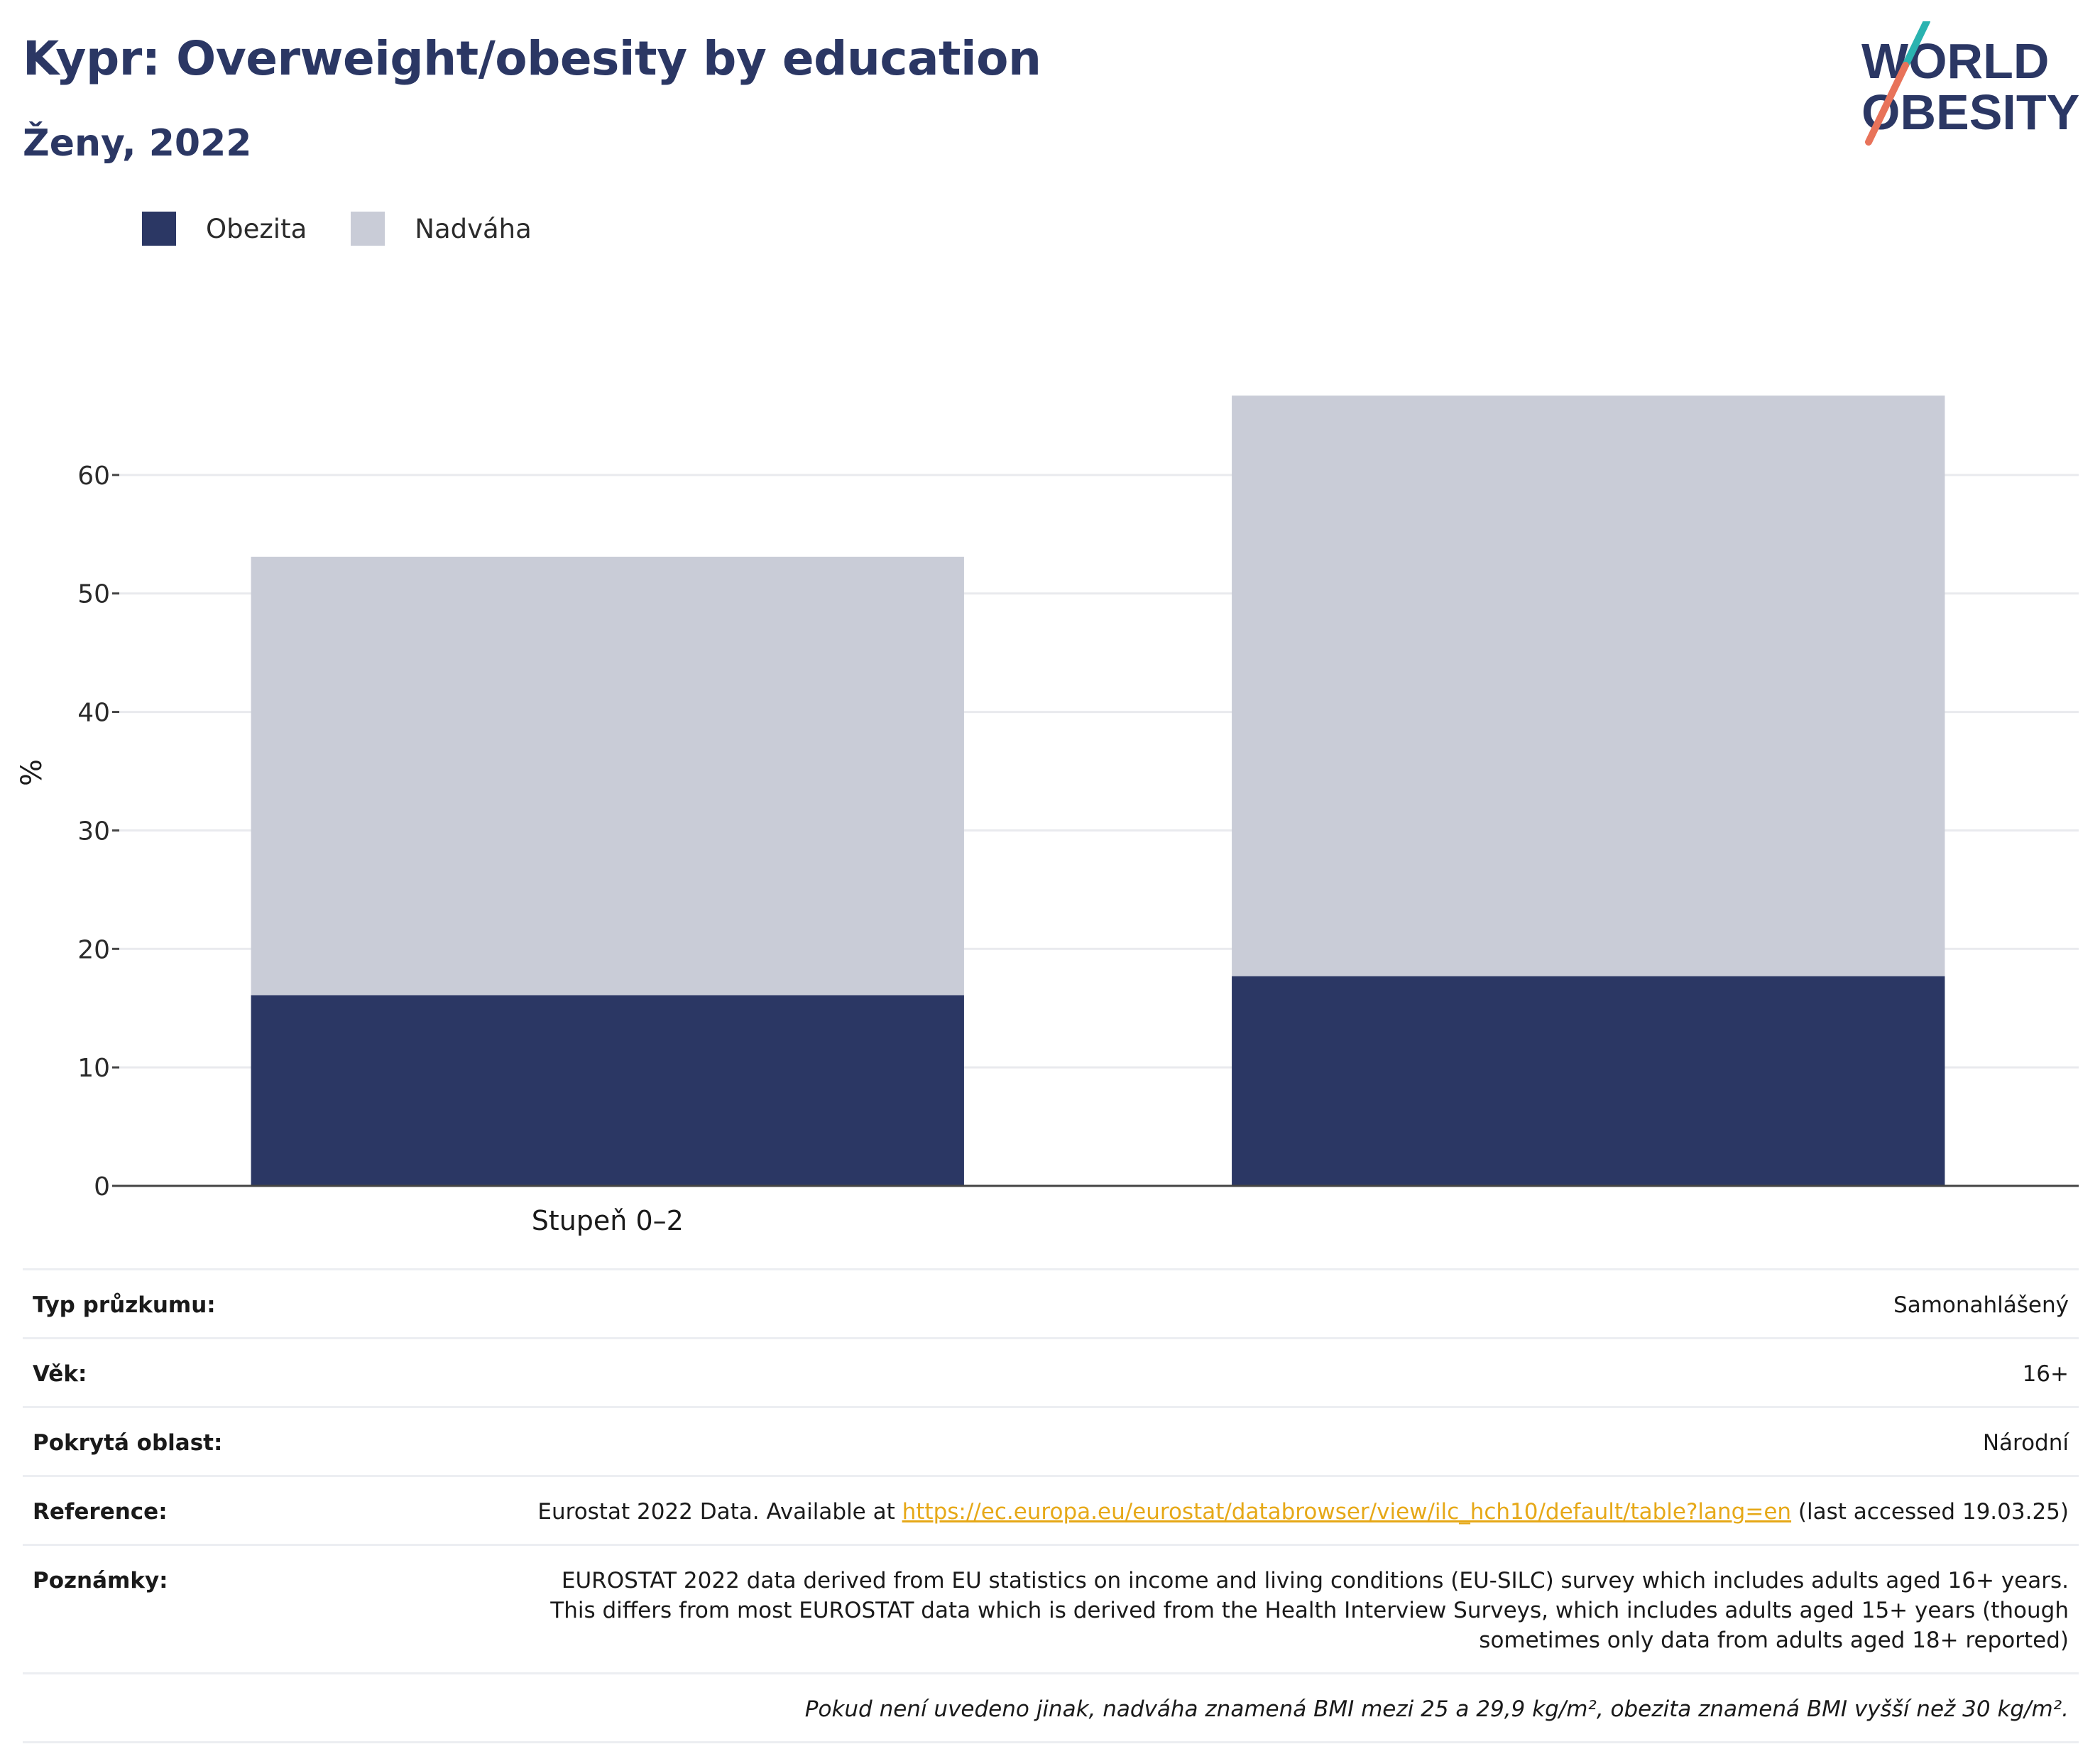 This screenshot has width=2100, height=1749. Describe the element at coordinates (1916, 45) in the screenshot. I see `logo-slash-teal` at that location.